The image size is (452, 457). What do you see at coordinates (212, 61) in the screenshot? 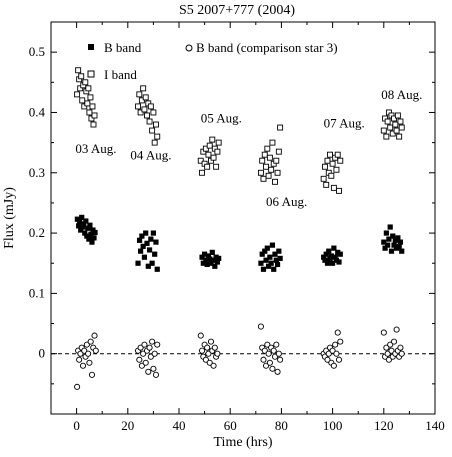
I see `legend: B band I band B band (comparison star 3)` at bounding box center [212, 61].